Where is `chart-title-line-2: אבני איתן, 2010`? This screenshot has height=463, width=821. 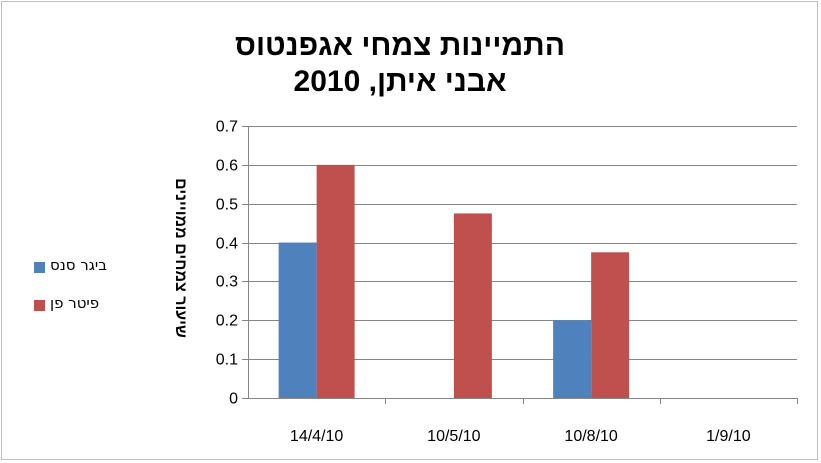
chart-title-line-2: אבני איתן, 2010 is located at coordinates (400, 81).